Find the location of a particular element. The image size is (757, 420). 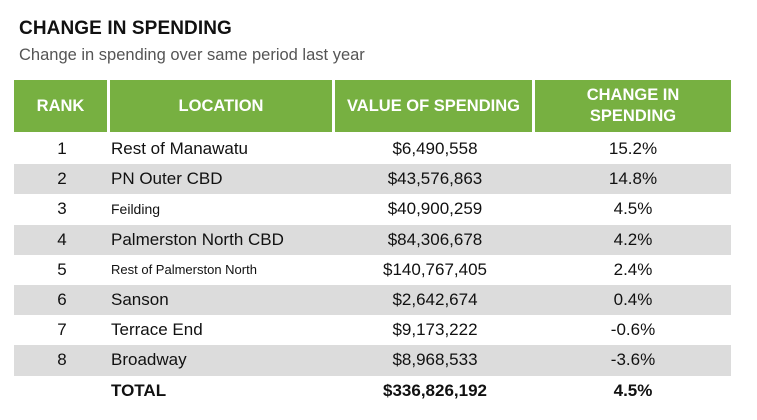

location-cell: Terrace End is located at coordinates (157, 330).